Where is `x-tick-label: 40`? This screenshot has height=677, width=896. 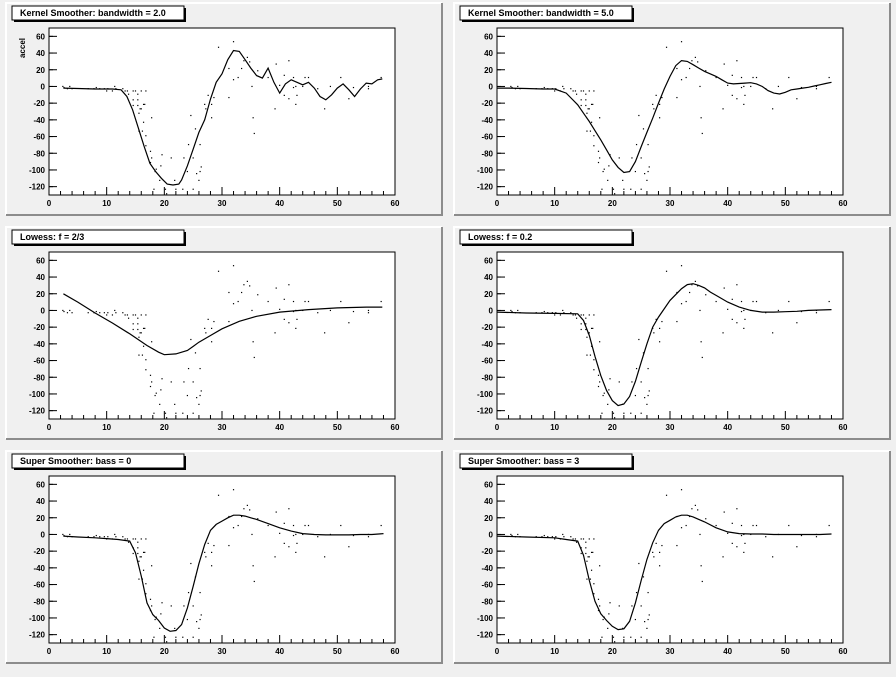
x-tick-label: 40 is located at coordinates (279, 651).